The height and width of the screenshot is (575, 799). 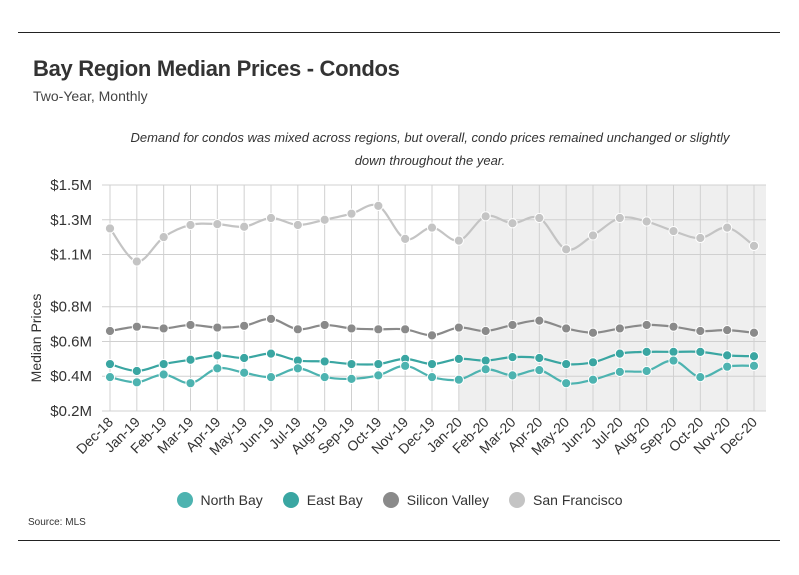 I want to click on y-tick-label: $1.3M, so click(x=71, y=220).